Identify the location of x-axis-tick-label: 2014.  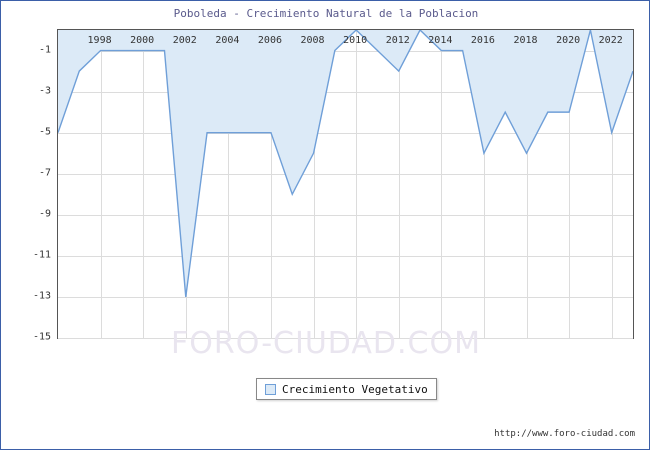
(440, 40).